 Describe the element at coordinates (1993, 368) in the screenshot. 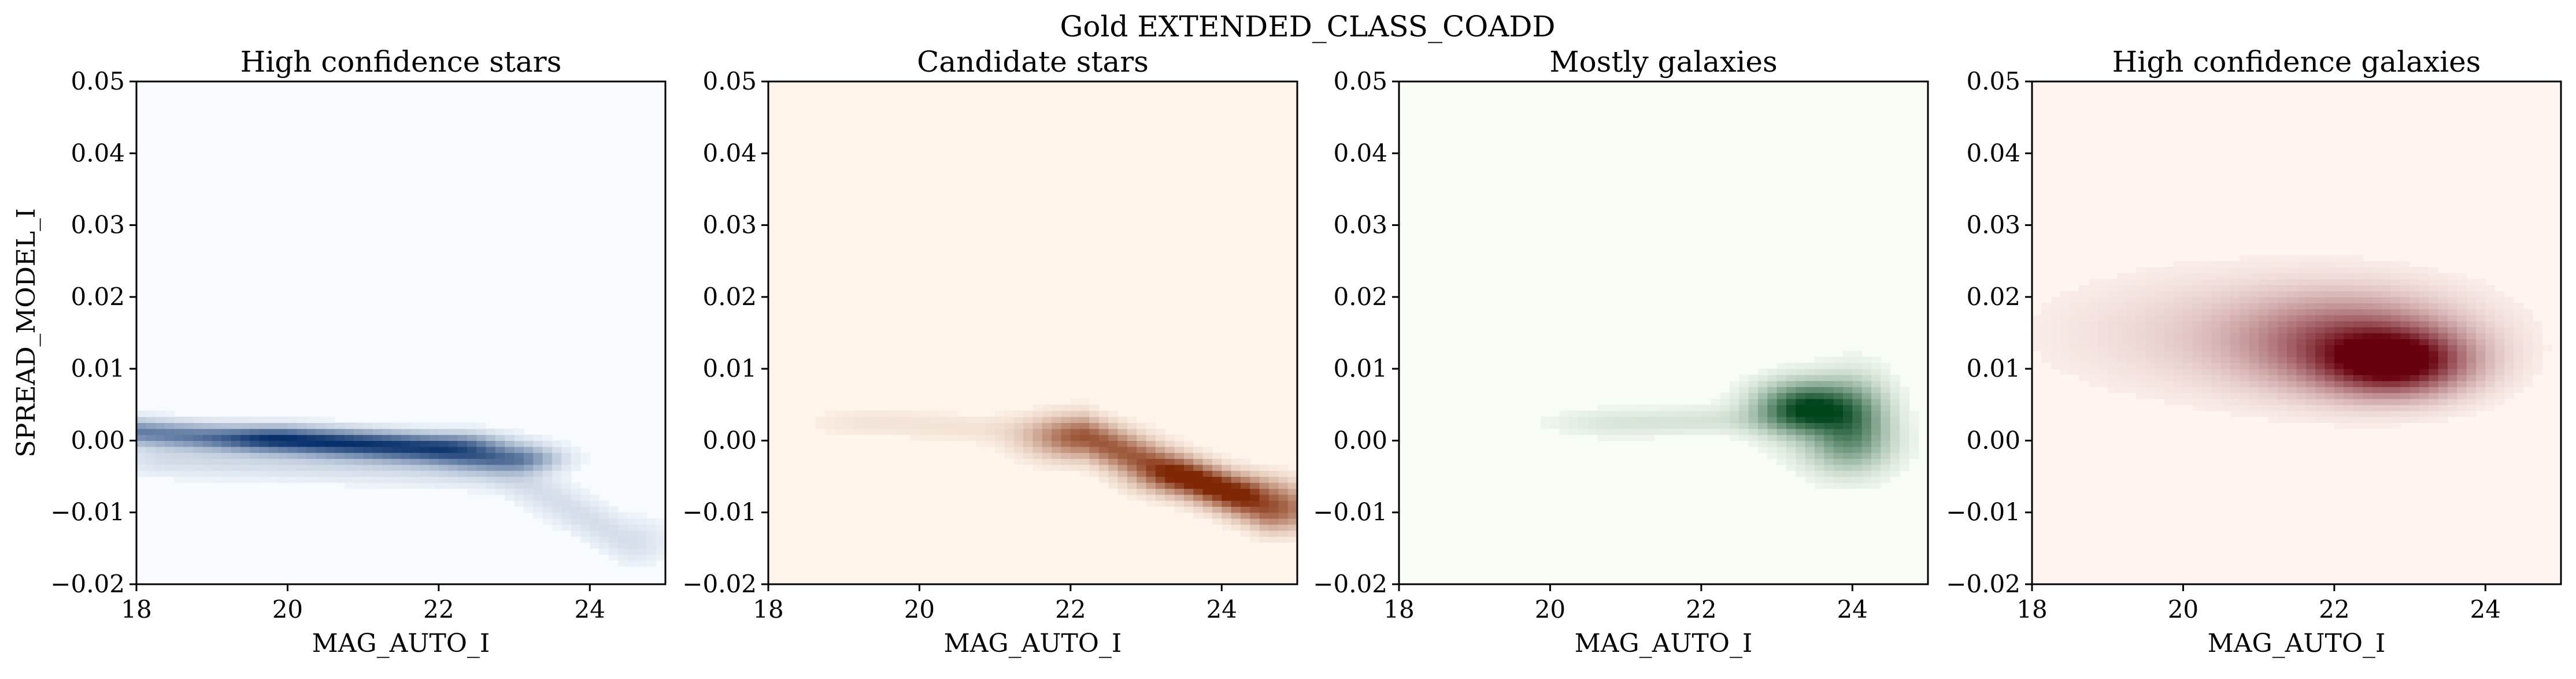

I see `y-tick-label: 0.01` at that location.